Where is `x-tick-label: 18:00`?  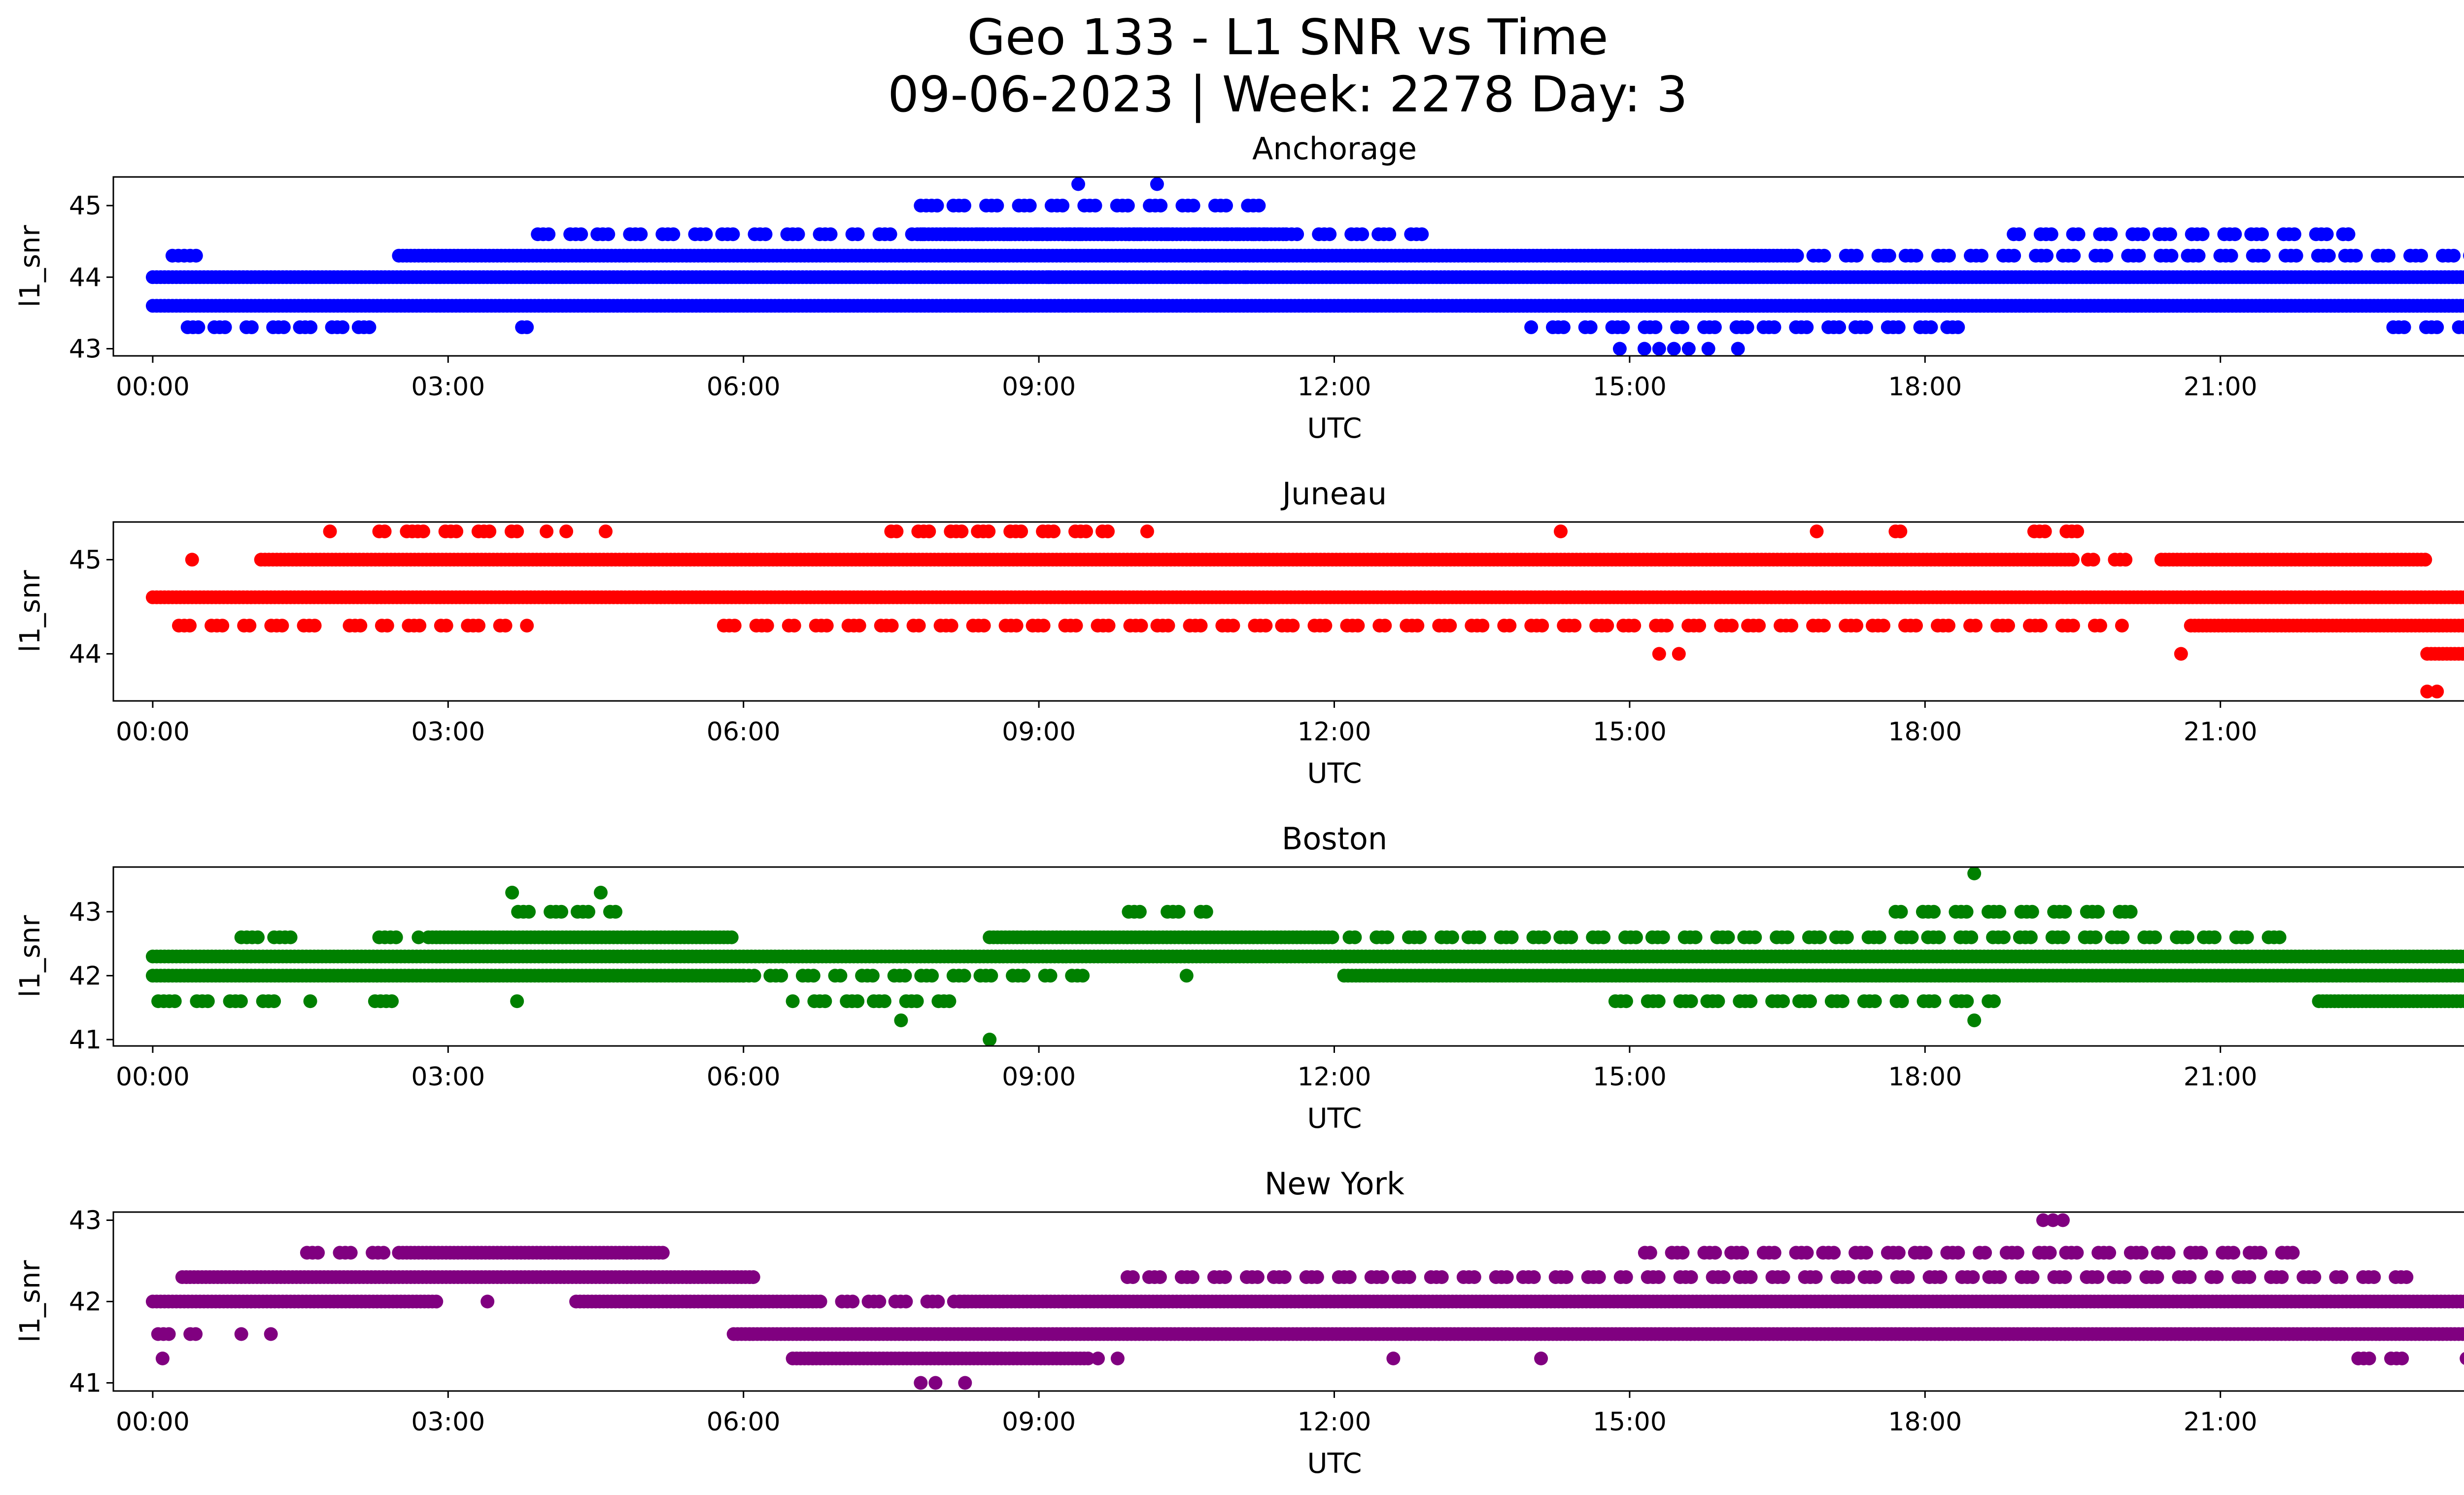
x-tick-label: 18:00 is located at coordinates (1925, 387).